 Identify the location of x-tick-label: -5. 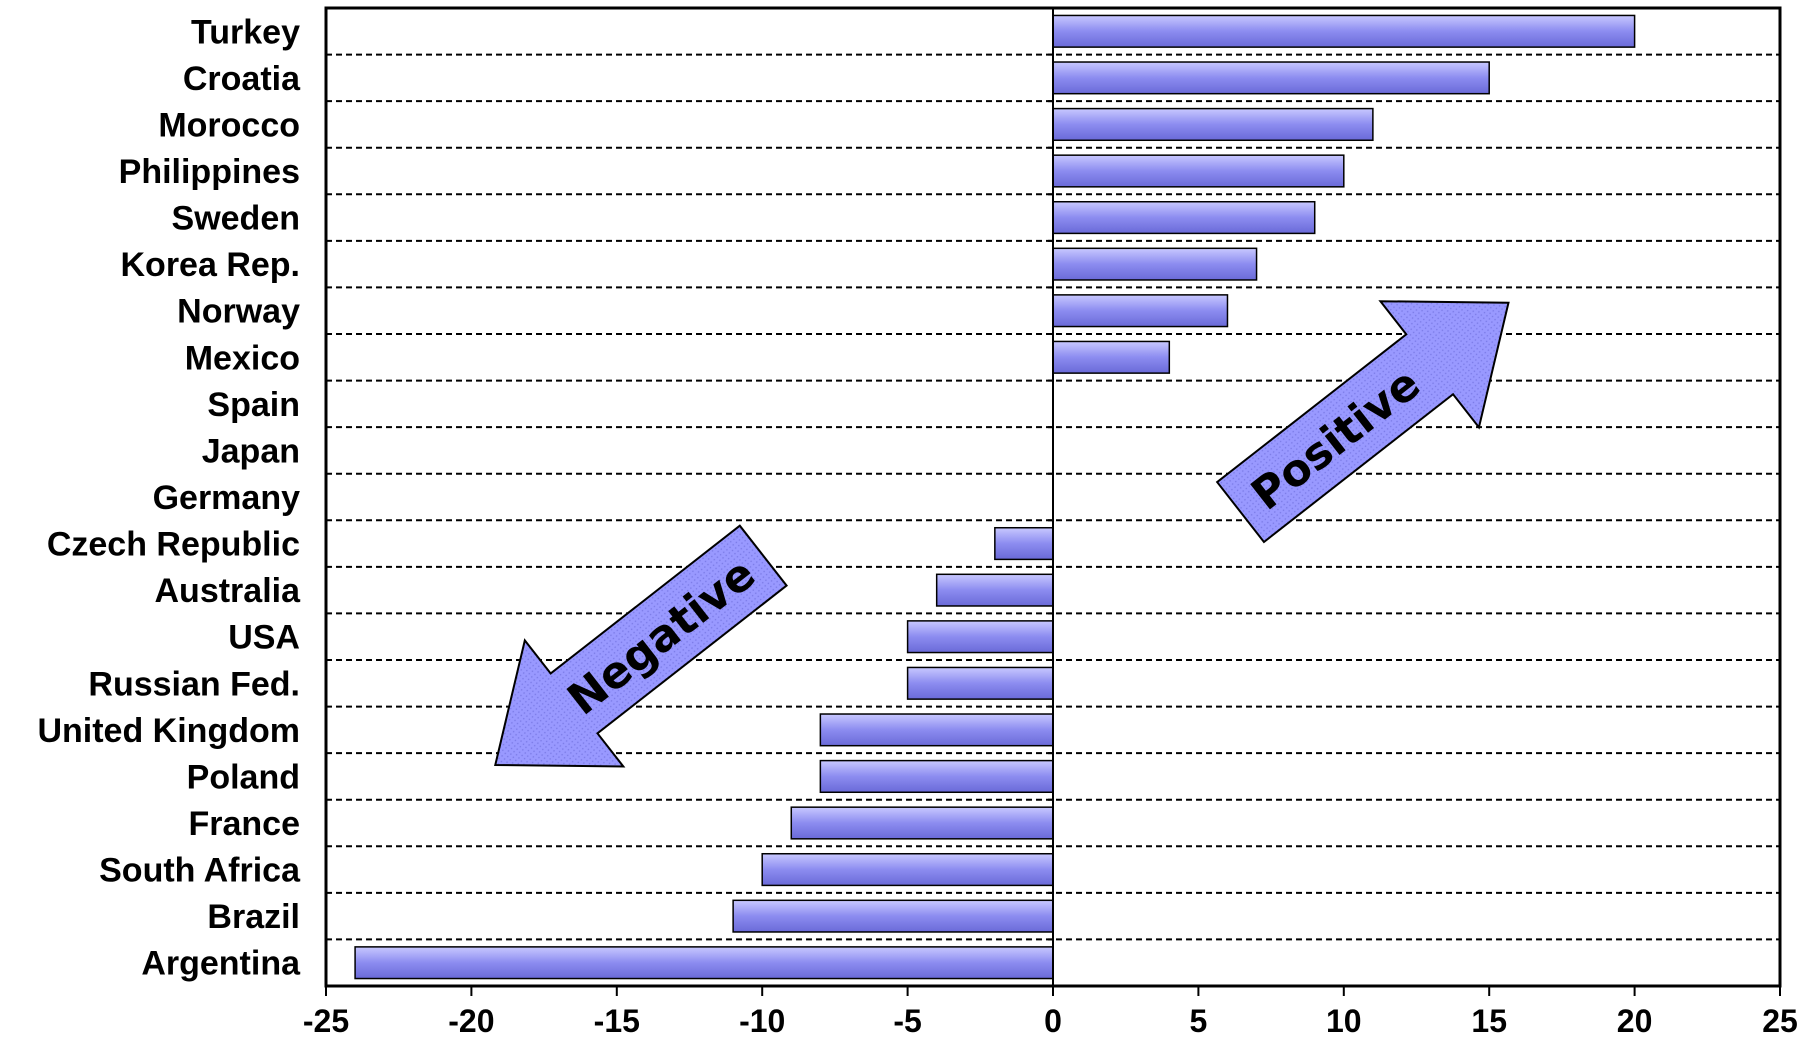
(907, 1021).